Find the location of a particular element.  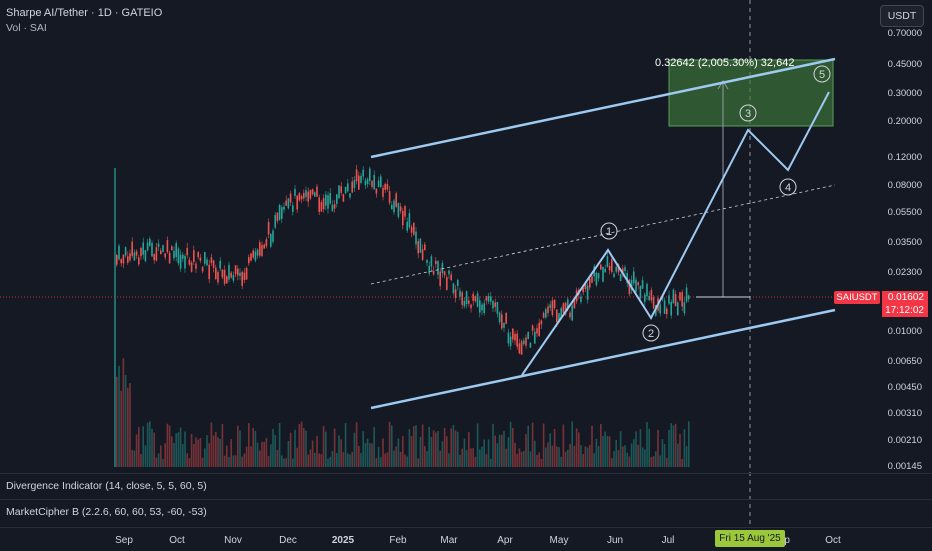

time-axis: SepOctNovDec2025FebMarAprMayJunJulSepOct is located at coordinates (466, 539).